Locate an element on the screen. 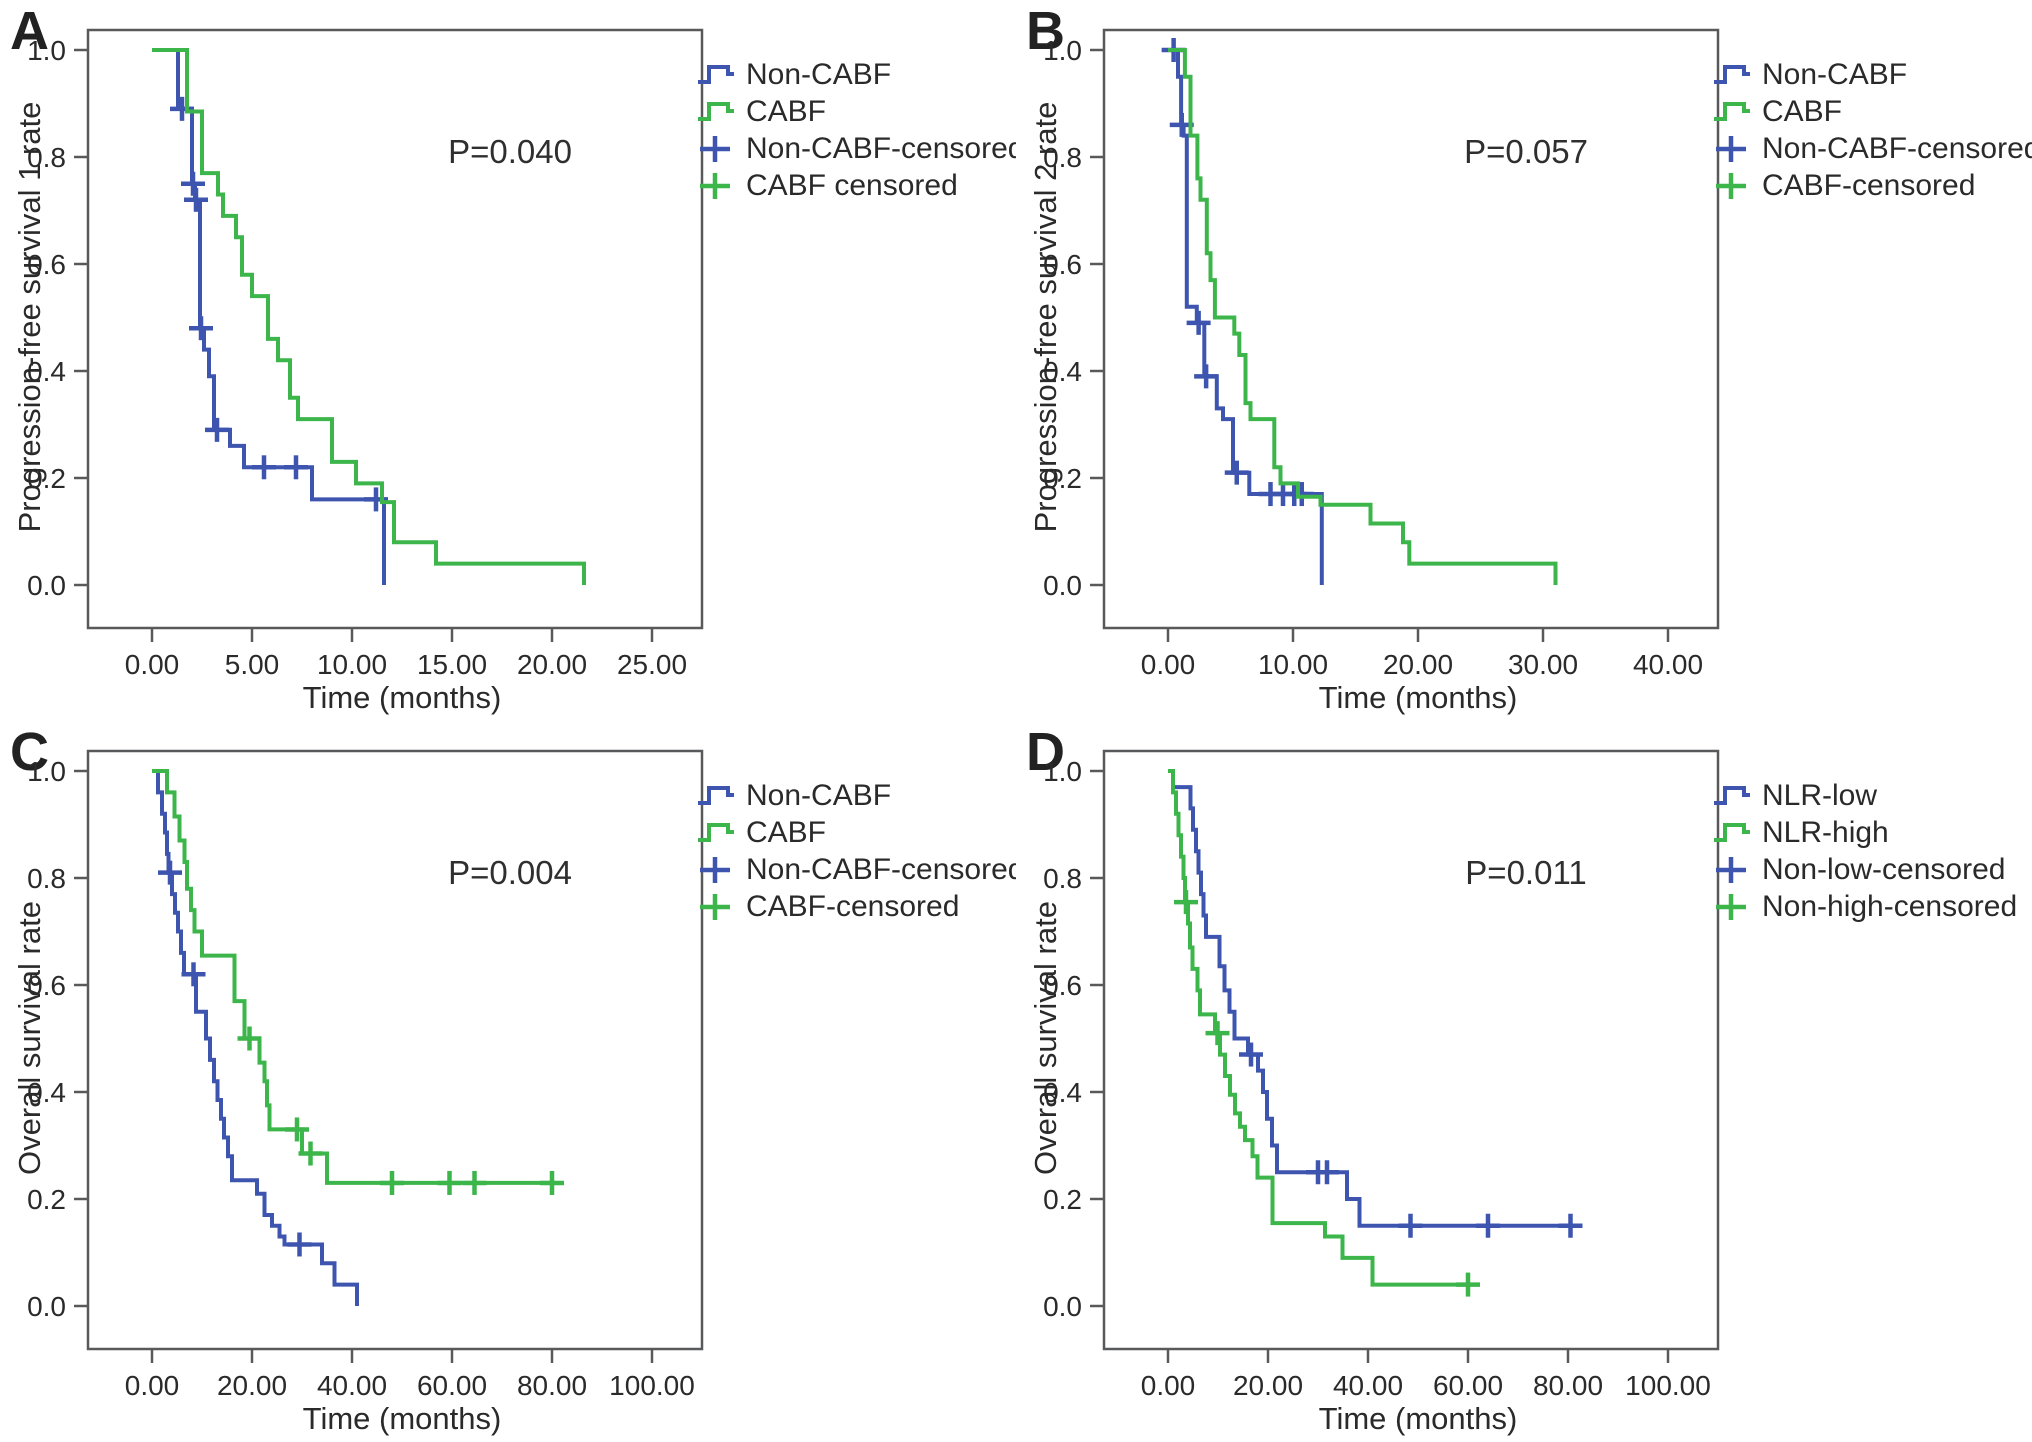 Image resolution: width=2032 pixels, height=1442 pixels. p-value: P=0.004 is located at coordinates (510, 872).